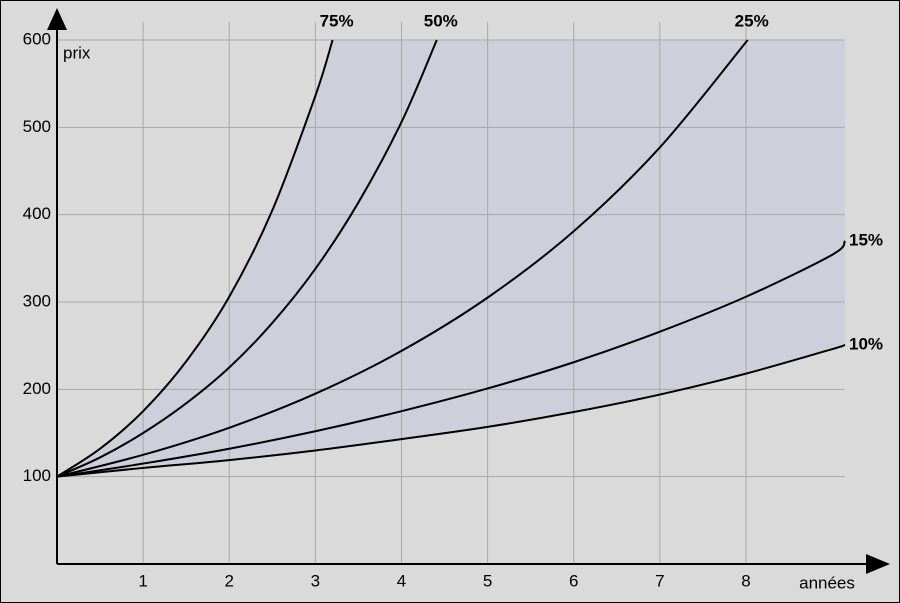 The height and width of the screenshot is (603, 900). I want to click on series-label: 75%, so click(337, 20).